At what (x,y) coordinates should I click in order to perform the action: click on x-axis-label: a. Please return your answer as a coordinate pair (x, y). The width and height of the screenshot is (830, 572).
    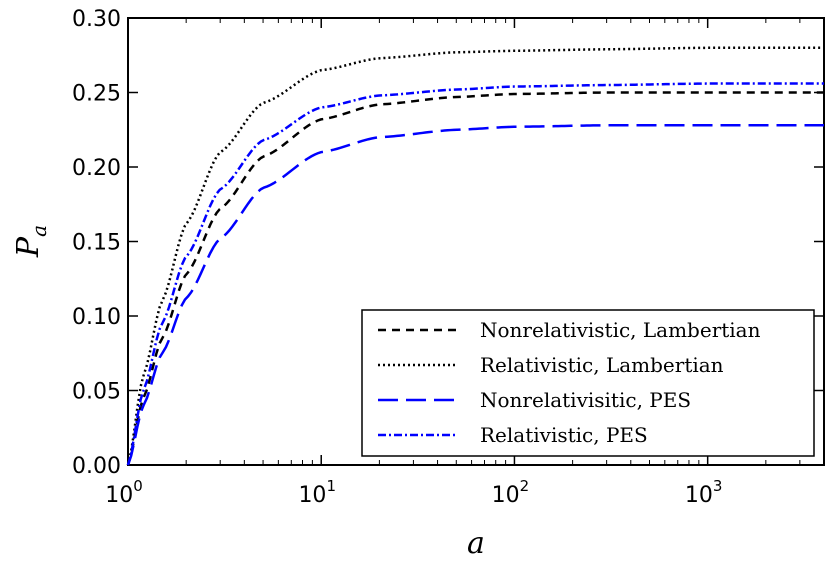
    Looking at the image, I should click on (476, 543).